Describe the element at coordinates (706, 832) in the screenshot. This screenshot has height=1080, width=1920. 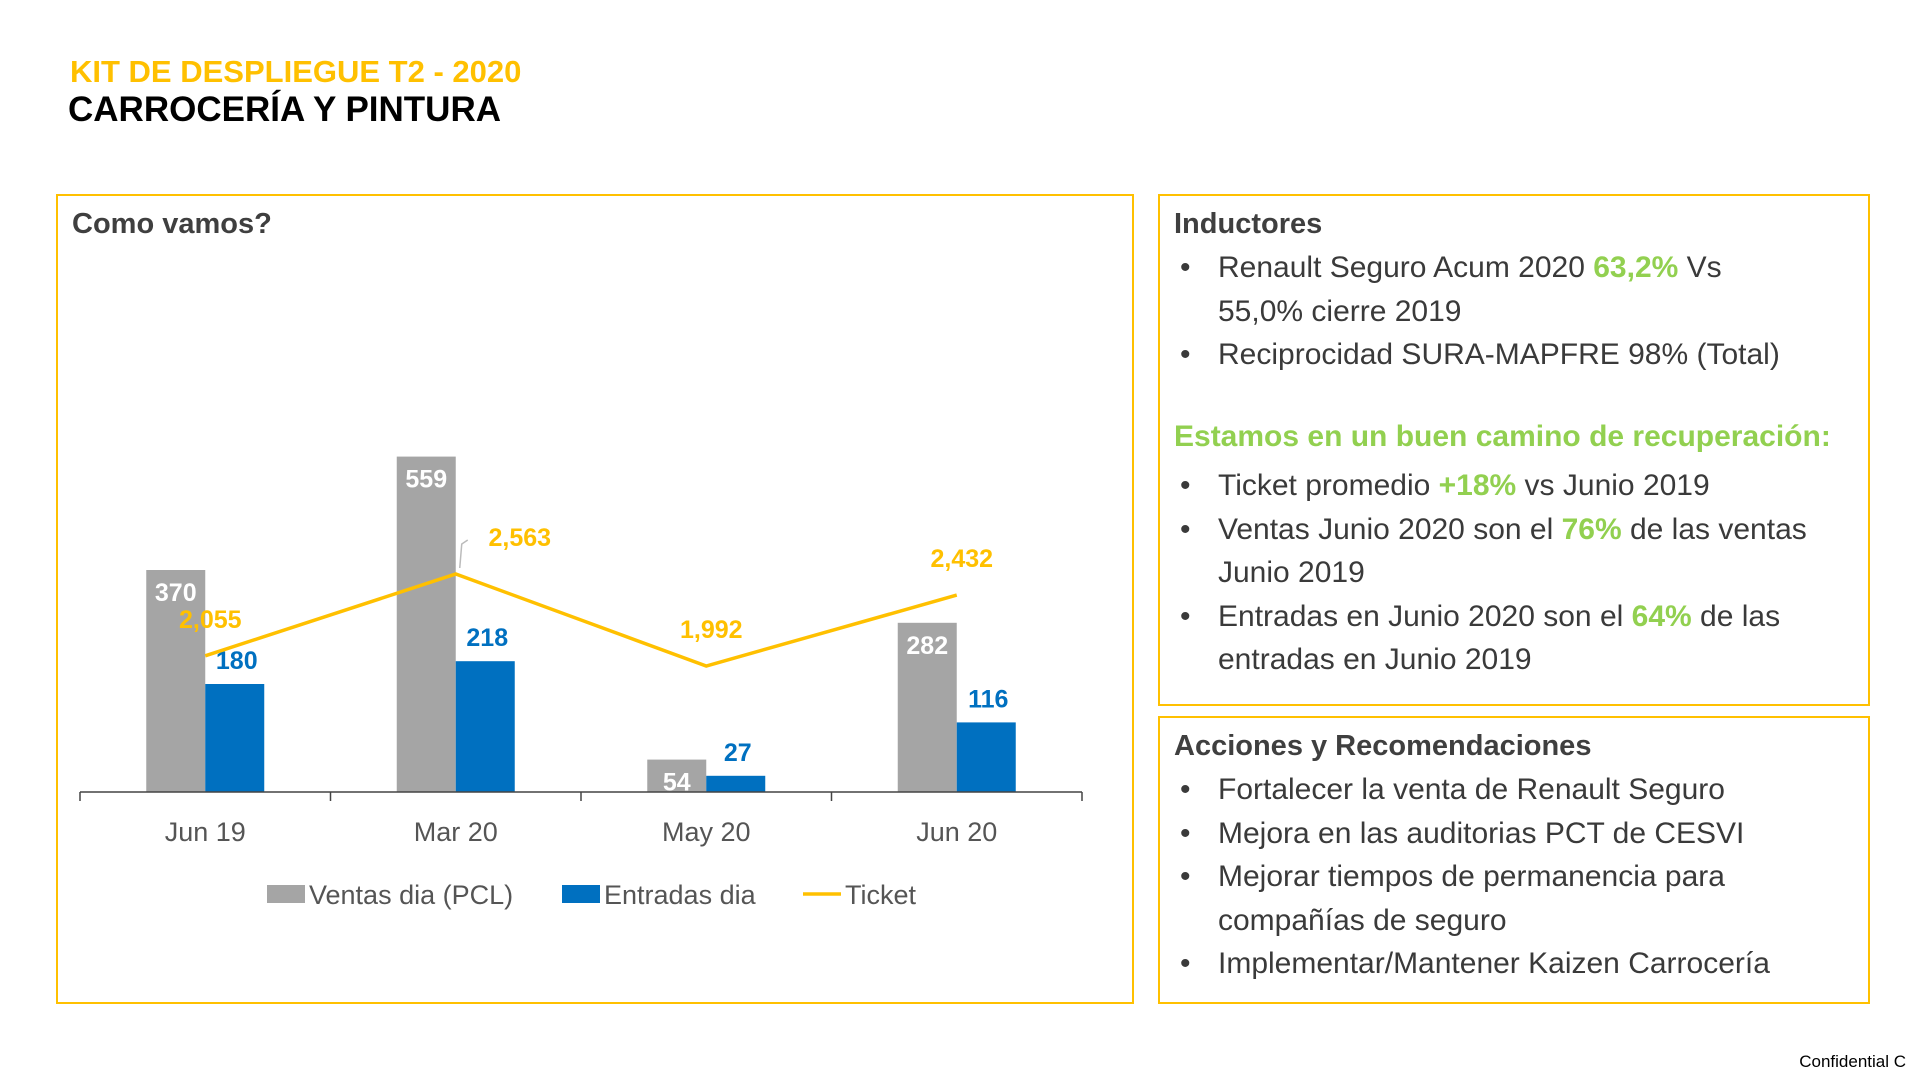
I see `x-tick-label: May 20` at that location.